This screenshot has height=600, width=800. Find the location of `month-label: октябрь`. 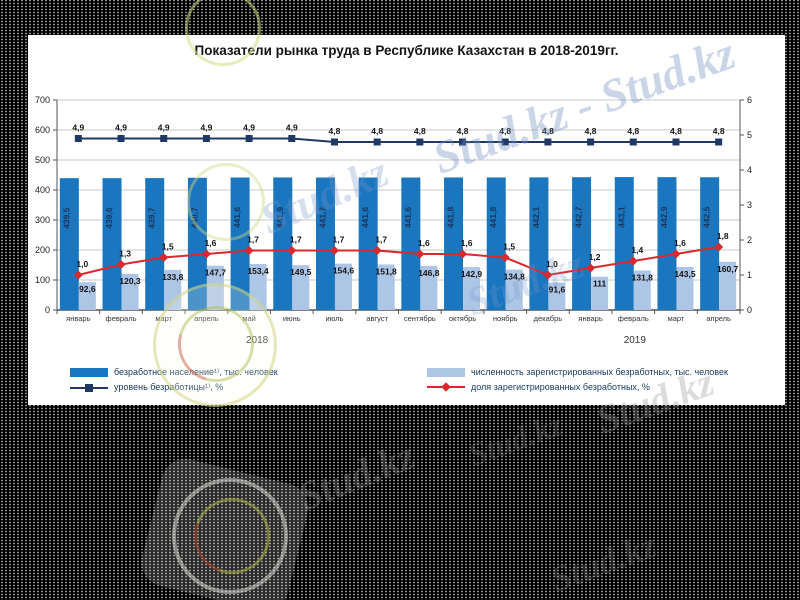

month-label: октябрь is located at coordinates (462, 318).